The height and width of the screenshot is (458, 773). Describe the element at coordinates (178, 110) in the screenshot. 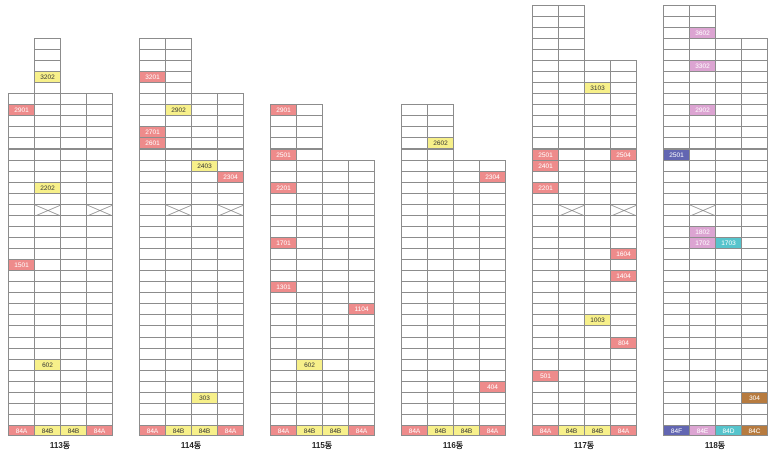

I see `unit-2902: 2902` at that location.